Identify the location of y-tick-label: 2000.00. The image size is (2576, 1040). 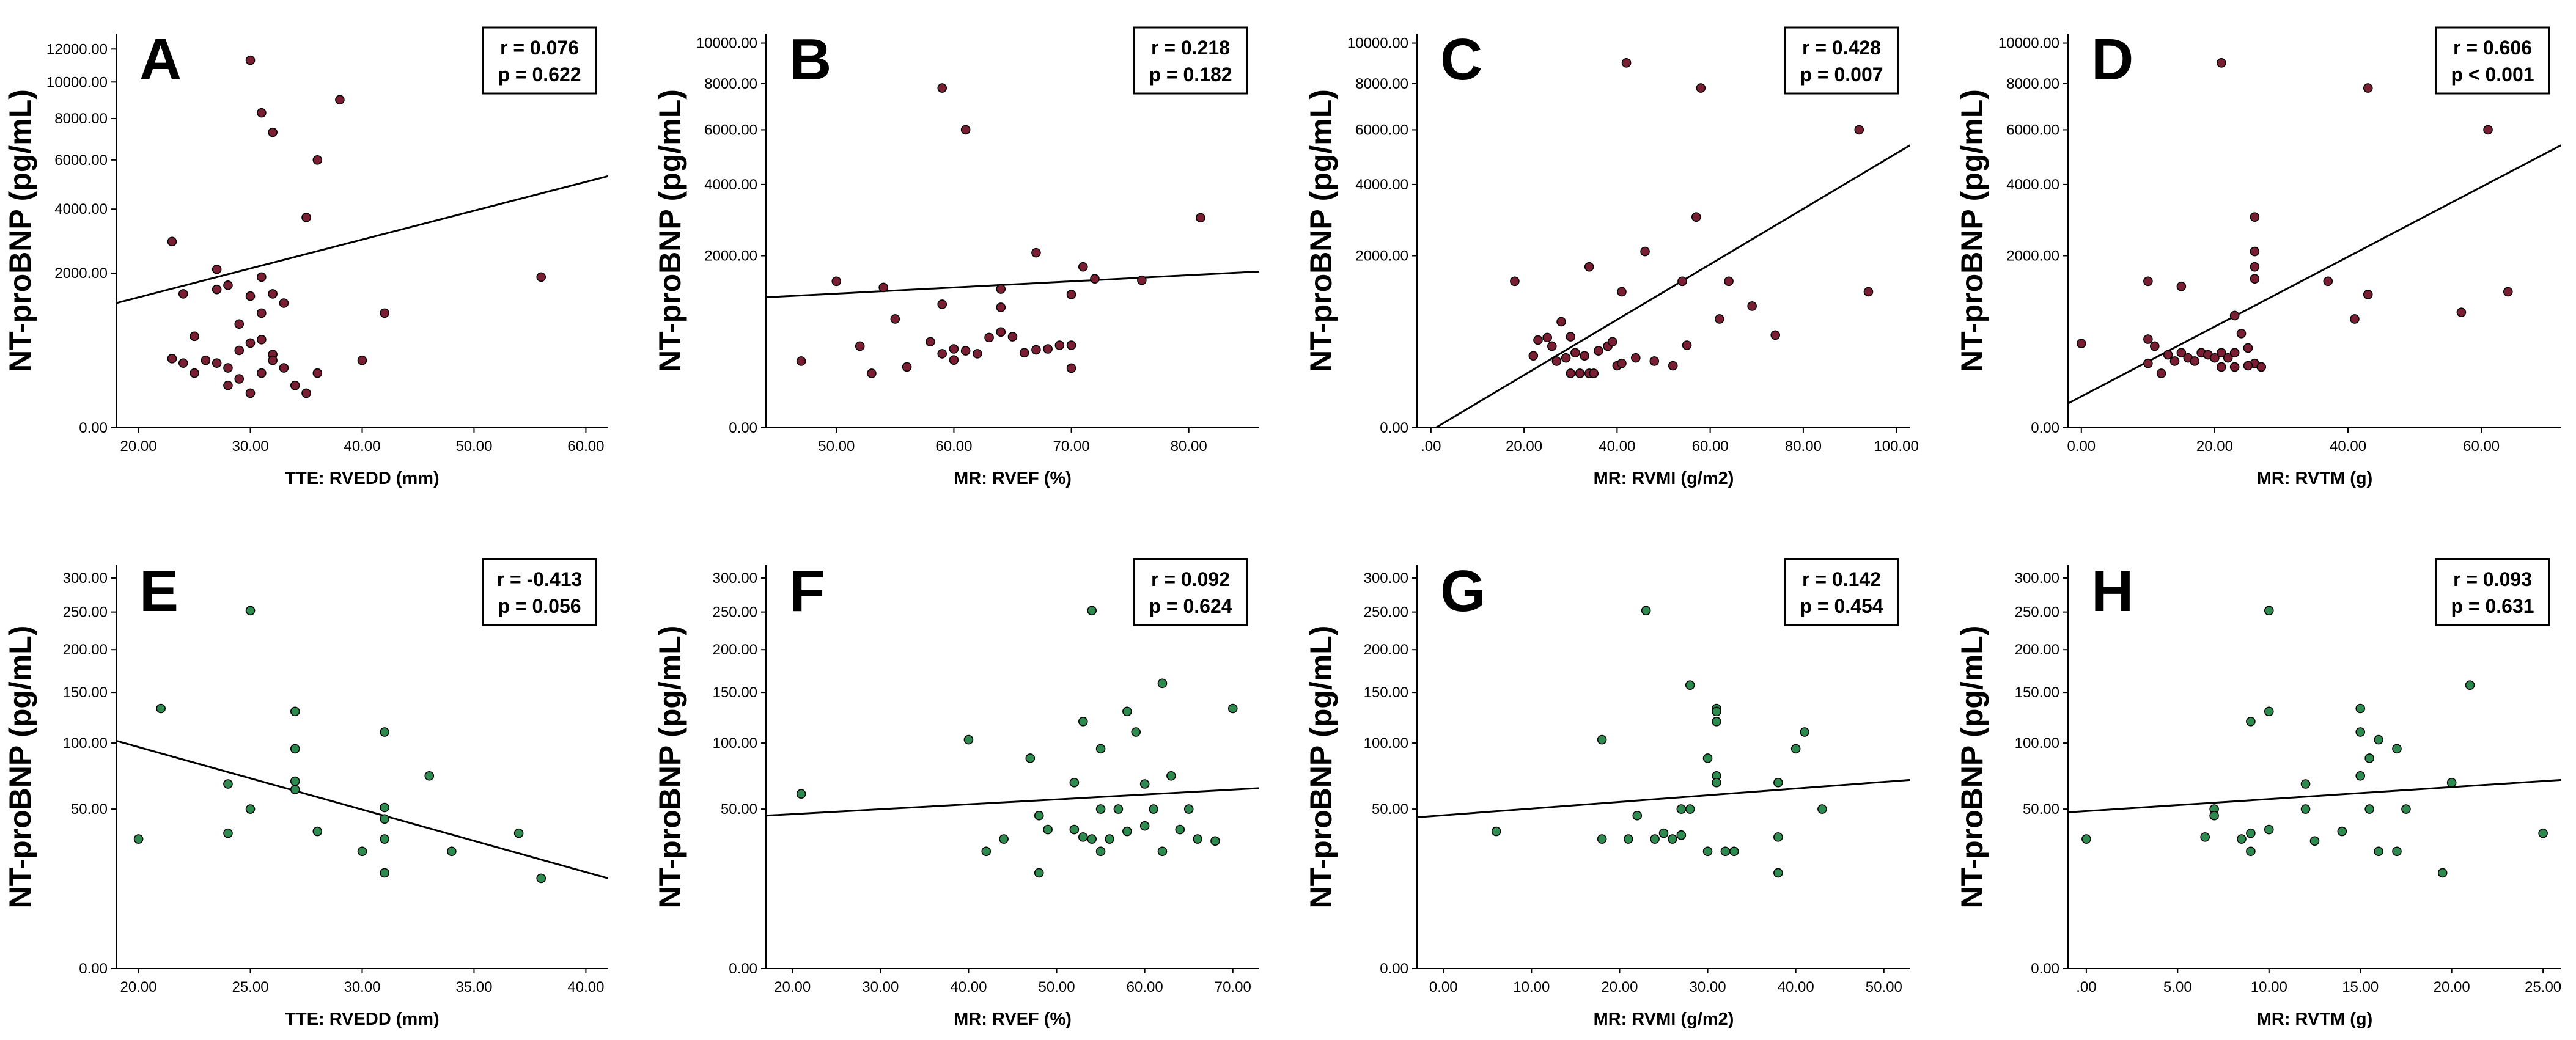
(1381, 255).